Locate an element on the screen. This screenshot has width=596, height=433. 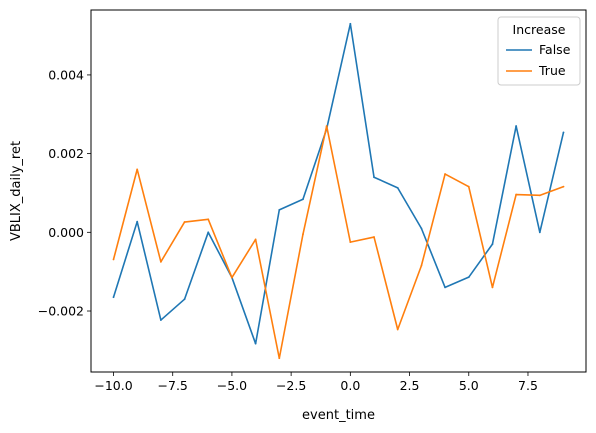
legend: Increase False True is located at coordinates (539, 51).